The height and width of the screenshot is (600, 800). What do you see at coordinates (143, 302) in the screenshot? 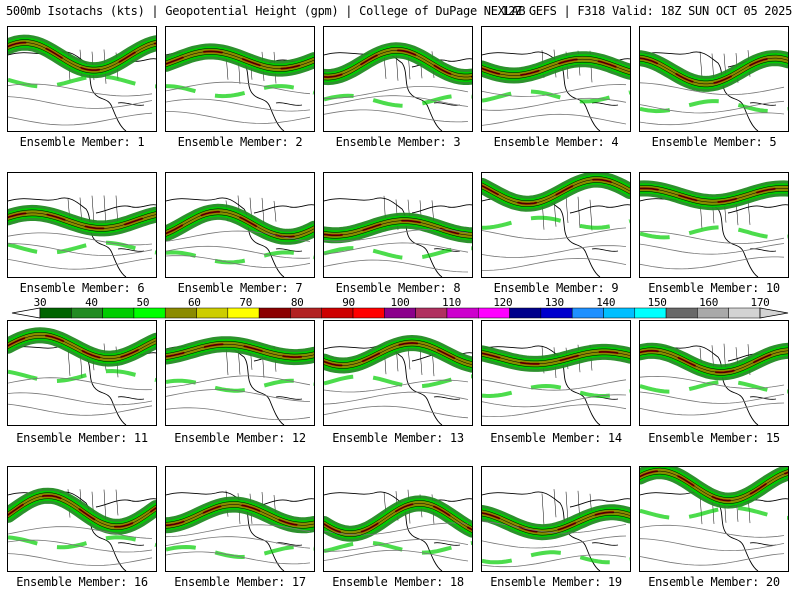
I see `colorbar-tick-label: 50` at bounding box center [143, 302].